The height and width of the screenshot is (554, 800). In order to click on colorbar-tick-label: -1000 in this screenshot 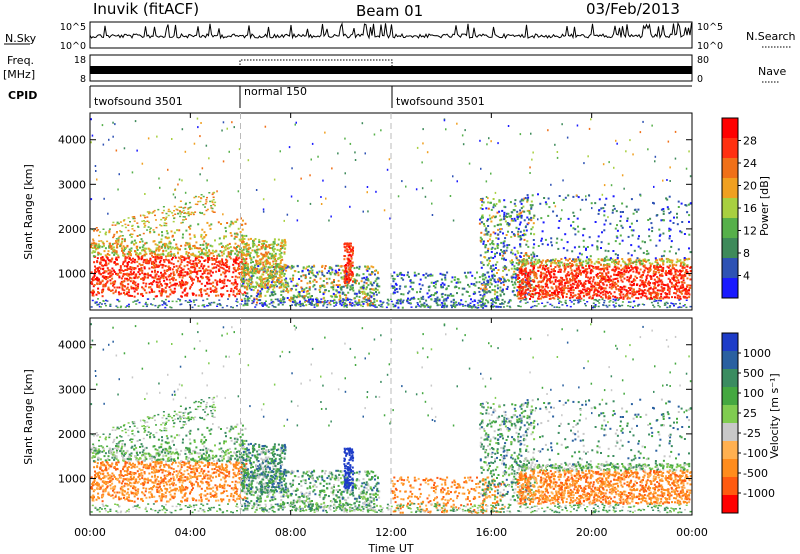, I will do `click(759, 493)`.